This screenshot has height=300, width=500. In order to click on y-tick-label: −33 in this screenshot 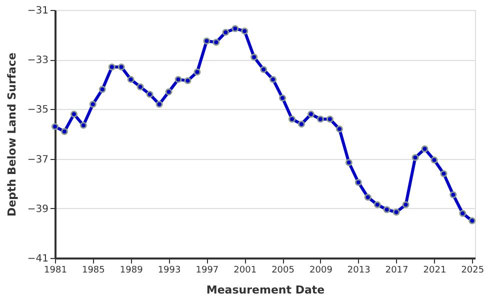, I will do `click(37, 60)`.